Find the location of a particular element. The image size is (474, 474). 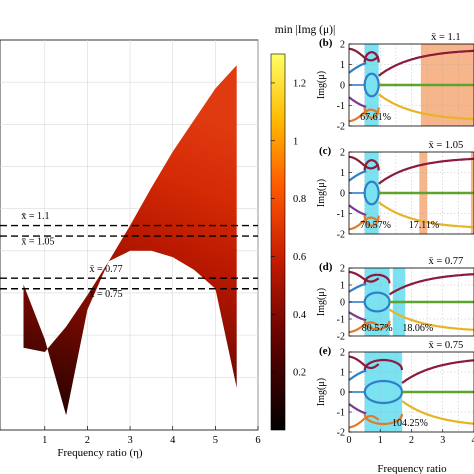

panel-title: x̄ = 1.1 is located at coordinates (446, 37).